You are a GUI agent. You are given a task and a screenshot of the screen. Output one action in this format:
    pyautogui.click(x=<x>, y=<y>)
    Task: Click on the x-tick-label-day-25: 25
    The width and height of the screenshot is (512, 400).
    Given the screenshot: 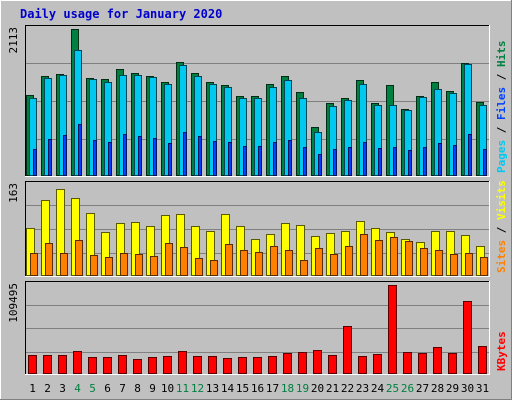 What is the action you would take?
    pyautogui.click(x=392, y=388)
    